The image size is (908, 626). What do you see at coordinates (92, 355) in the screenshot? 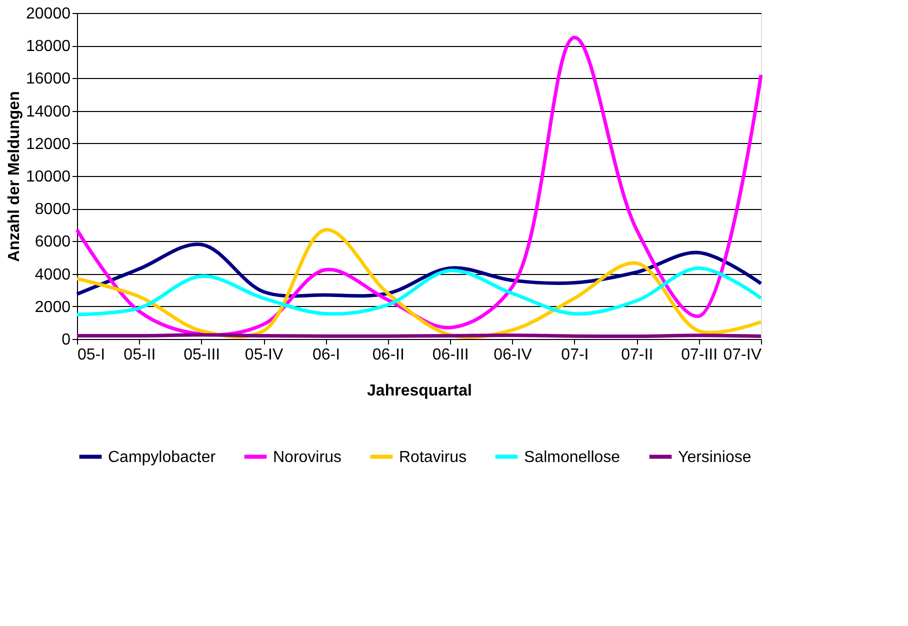
I see `x-tick-label: 05-I` at bounding box center [92, 355].